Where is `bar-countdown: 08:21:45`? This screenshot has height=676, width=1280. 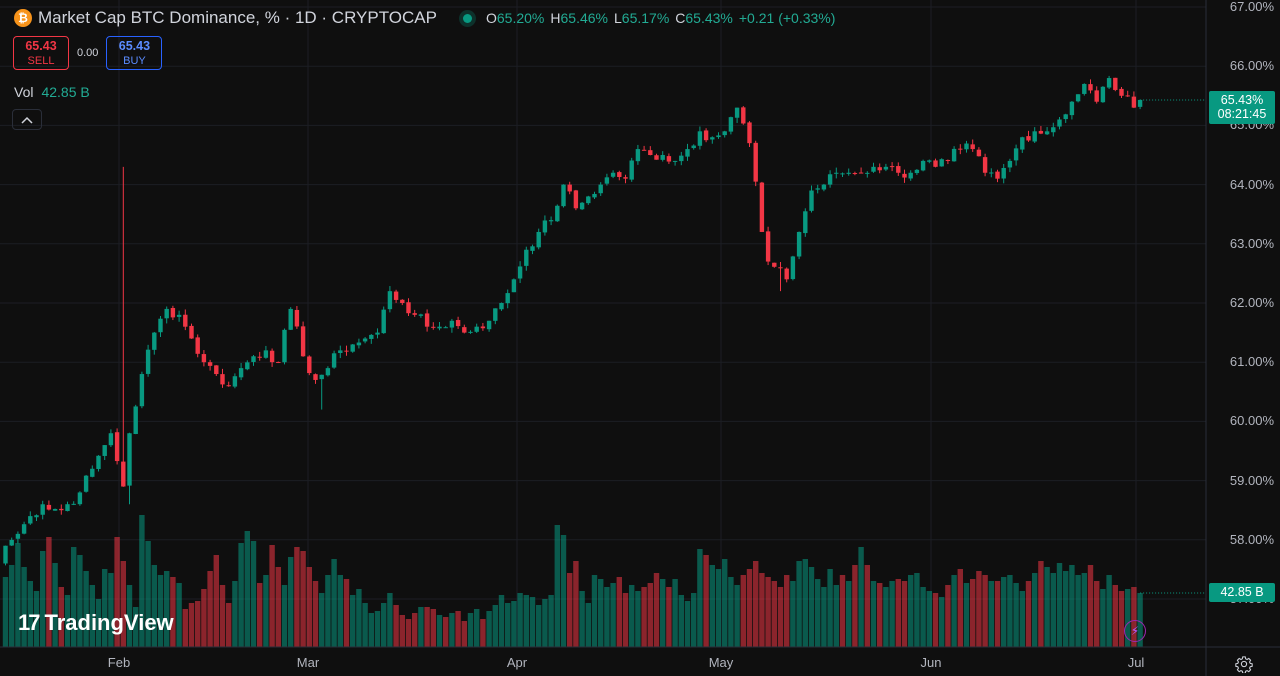 bar-countdown: 08:21:45 is located at coordinates (1242, 114).